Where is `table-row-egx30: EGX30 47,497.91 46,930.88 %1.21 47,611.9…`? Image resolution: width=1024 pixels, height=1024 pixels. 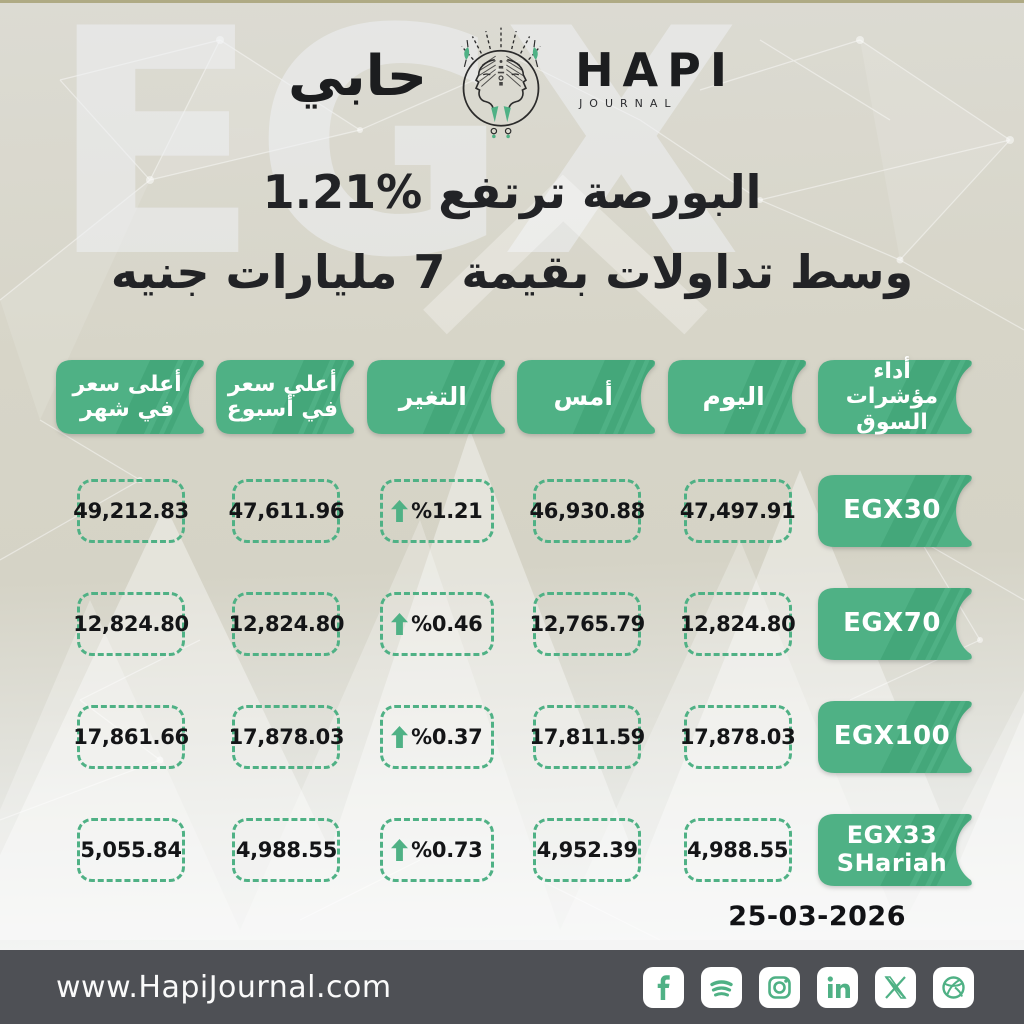 table-row-egx30: EGX30 47,497.91 46,930.88 %1.21 47,611.9… is located at coordinates (515, 511).